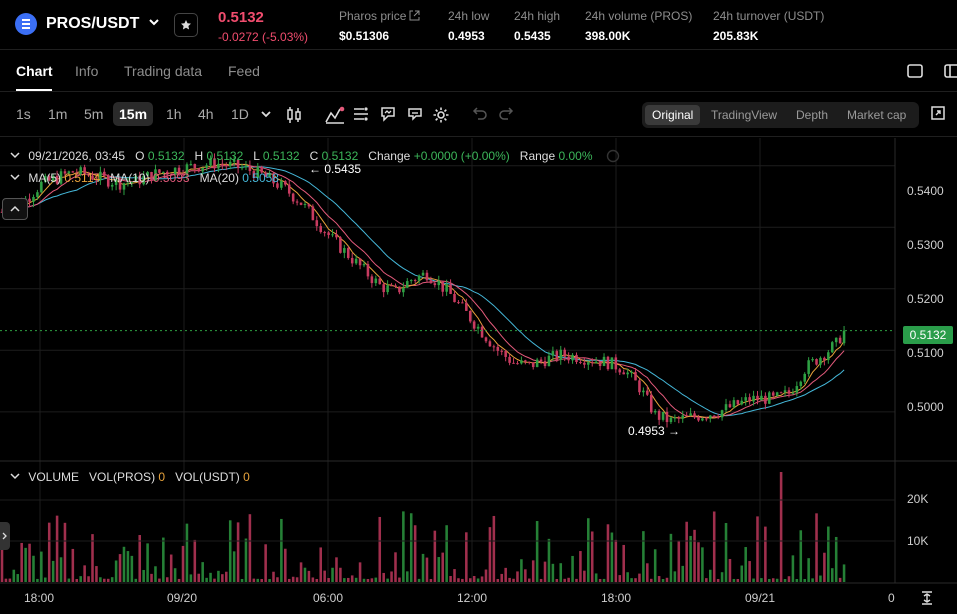  I want to click on axis-settings-icon, so click(927, 598).